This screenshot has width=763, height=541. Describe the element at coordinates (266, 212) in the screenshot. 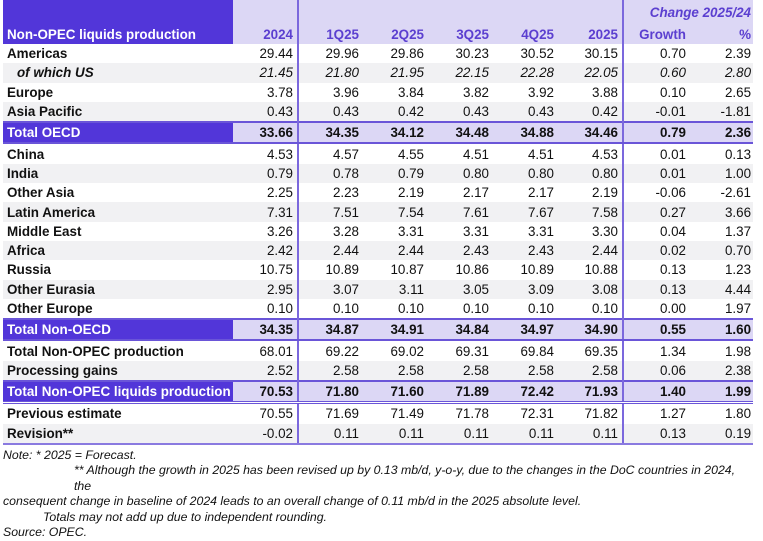

I see `cell-2024: 7.31` at that location.